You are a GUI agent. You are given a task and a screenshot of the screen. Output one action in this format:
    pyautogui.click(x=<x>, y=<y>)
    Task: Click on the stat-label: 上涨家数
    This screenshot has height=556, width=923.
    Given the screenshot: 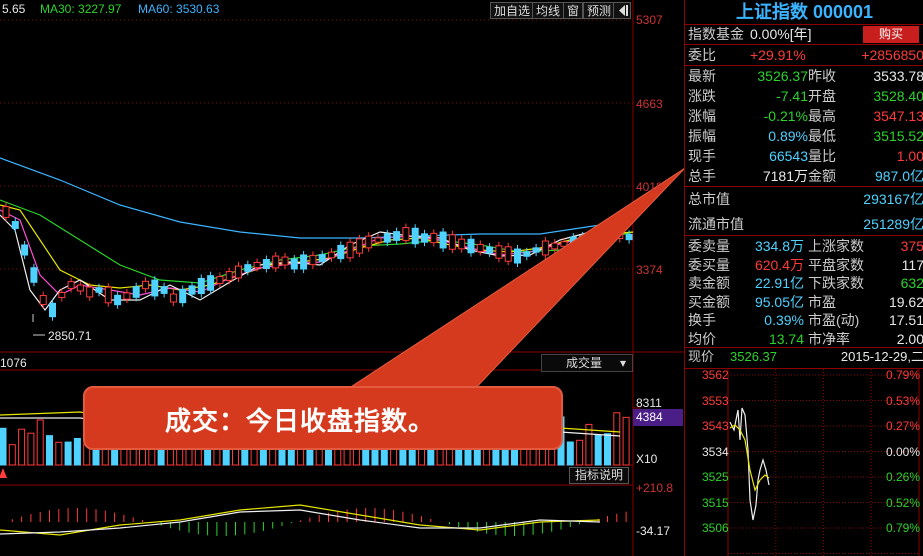 What is the action you would take?
    pyautogui.click(x=836, y=246)
    